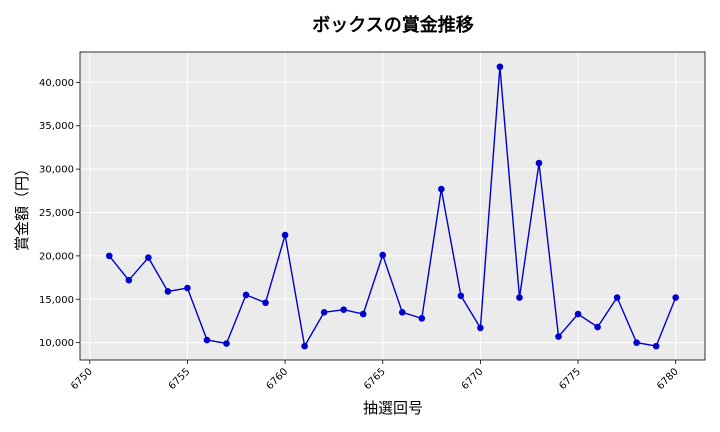 The image size is (720, 432). I want to click on x-tick-label: 6750, so click(82, 379).